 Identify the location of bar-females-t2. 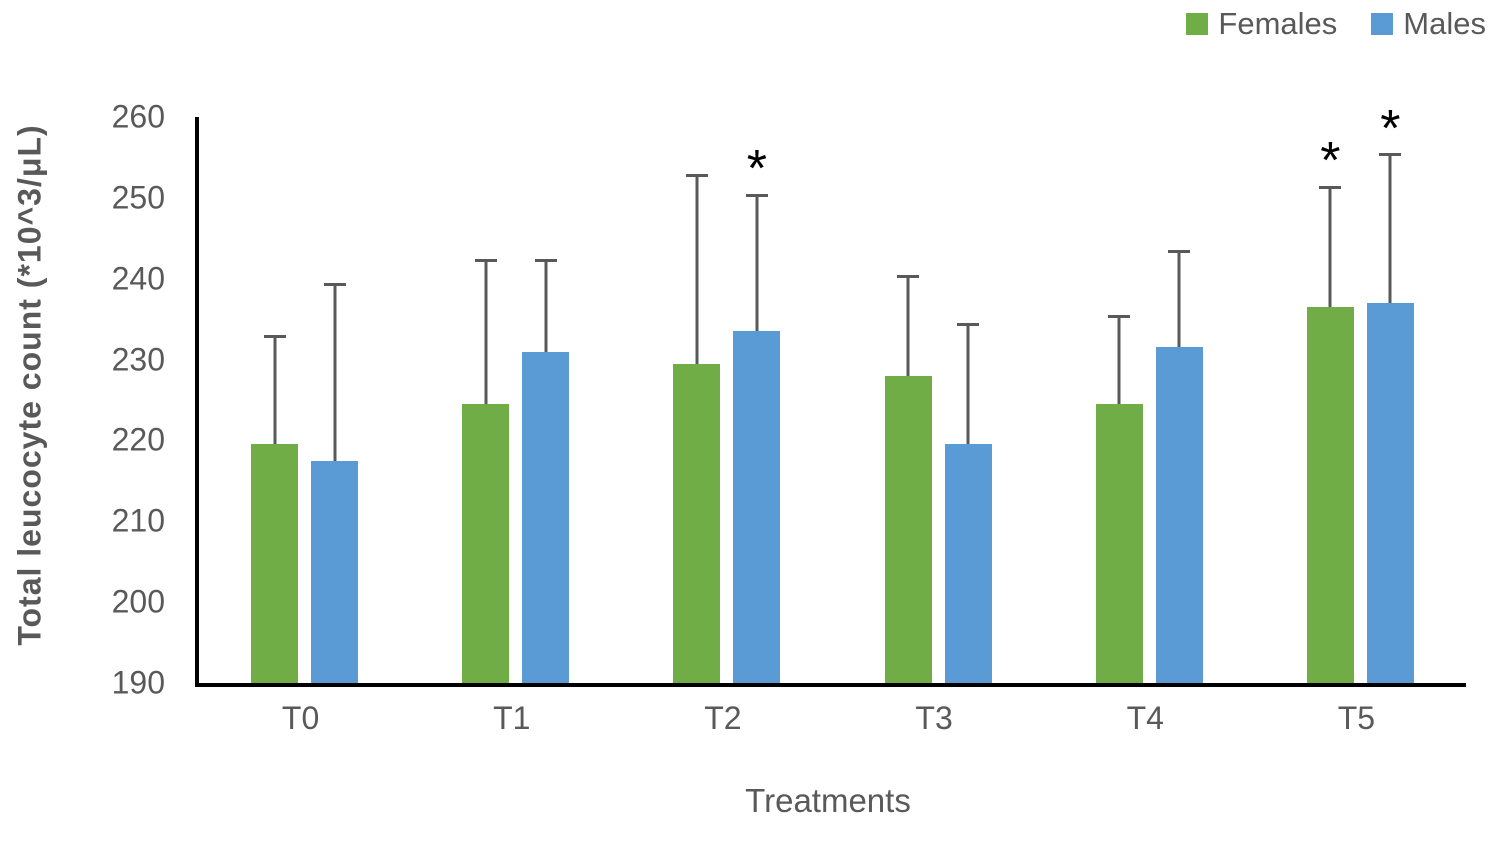
(697, 428).